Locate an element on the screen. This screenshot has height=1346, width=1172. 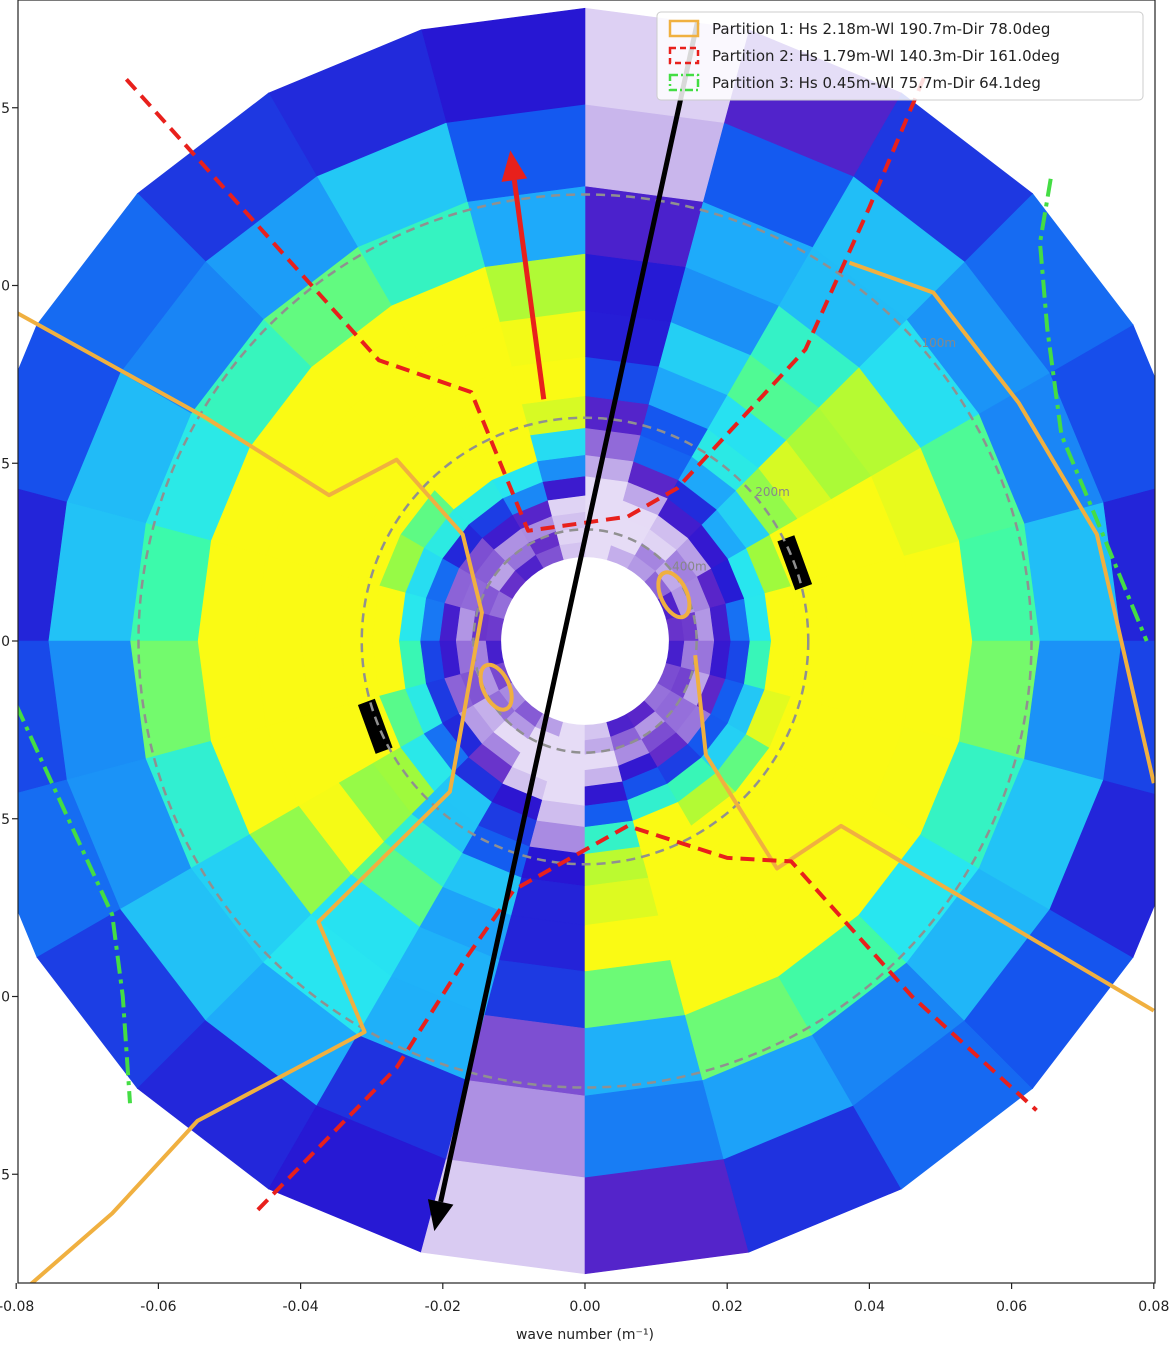
x-tick-label: 0.06 is located at coordinates (1011, 1307).